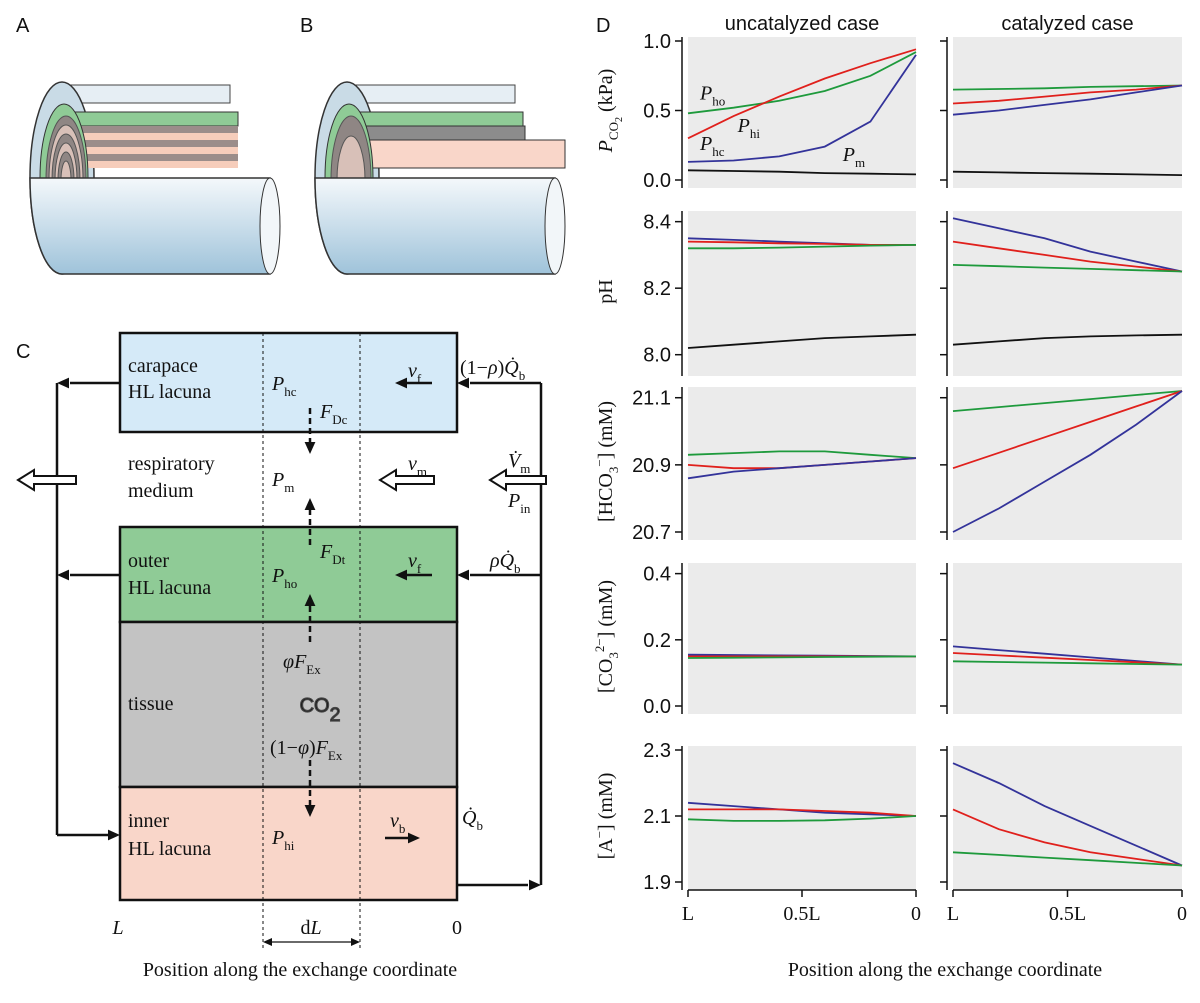 Image resolution: width=1200 pixels, height=1003 pixels. I want to click on series-label: Pho, so click(712, 95).